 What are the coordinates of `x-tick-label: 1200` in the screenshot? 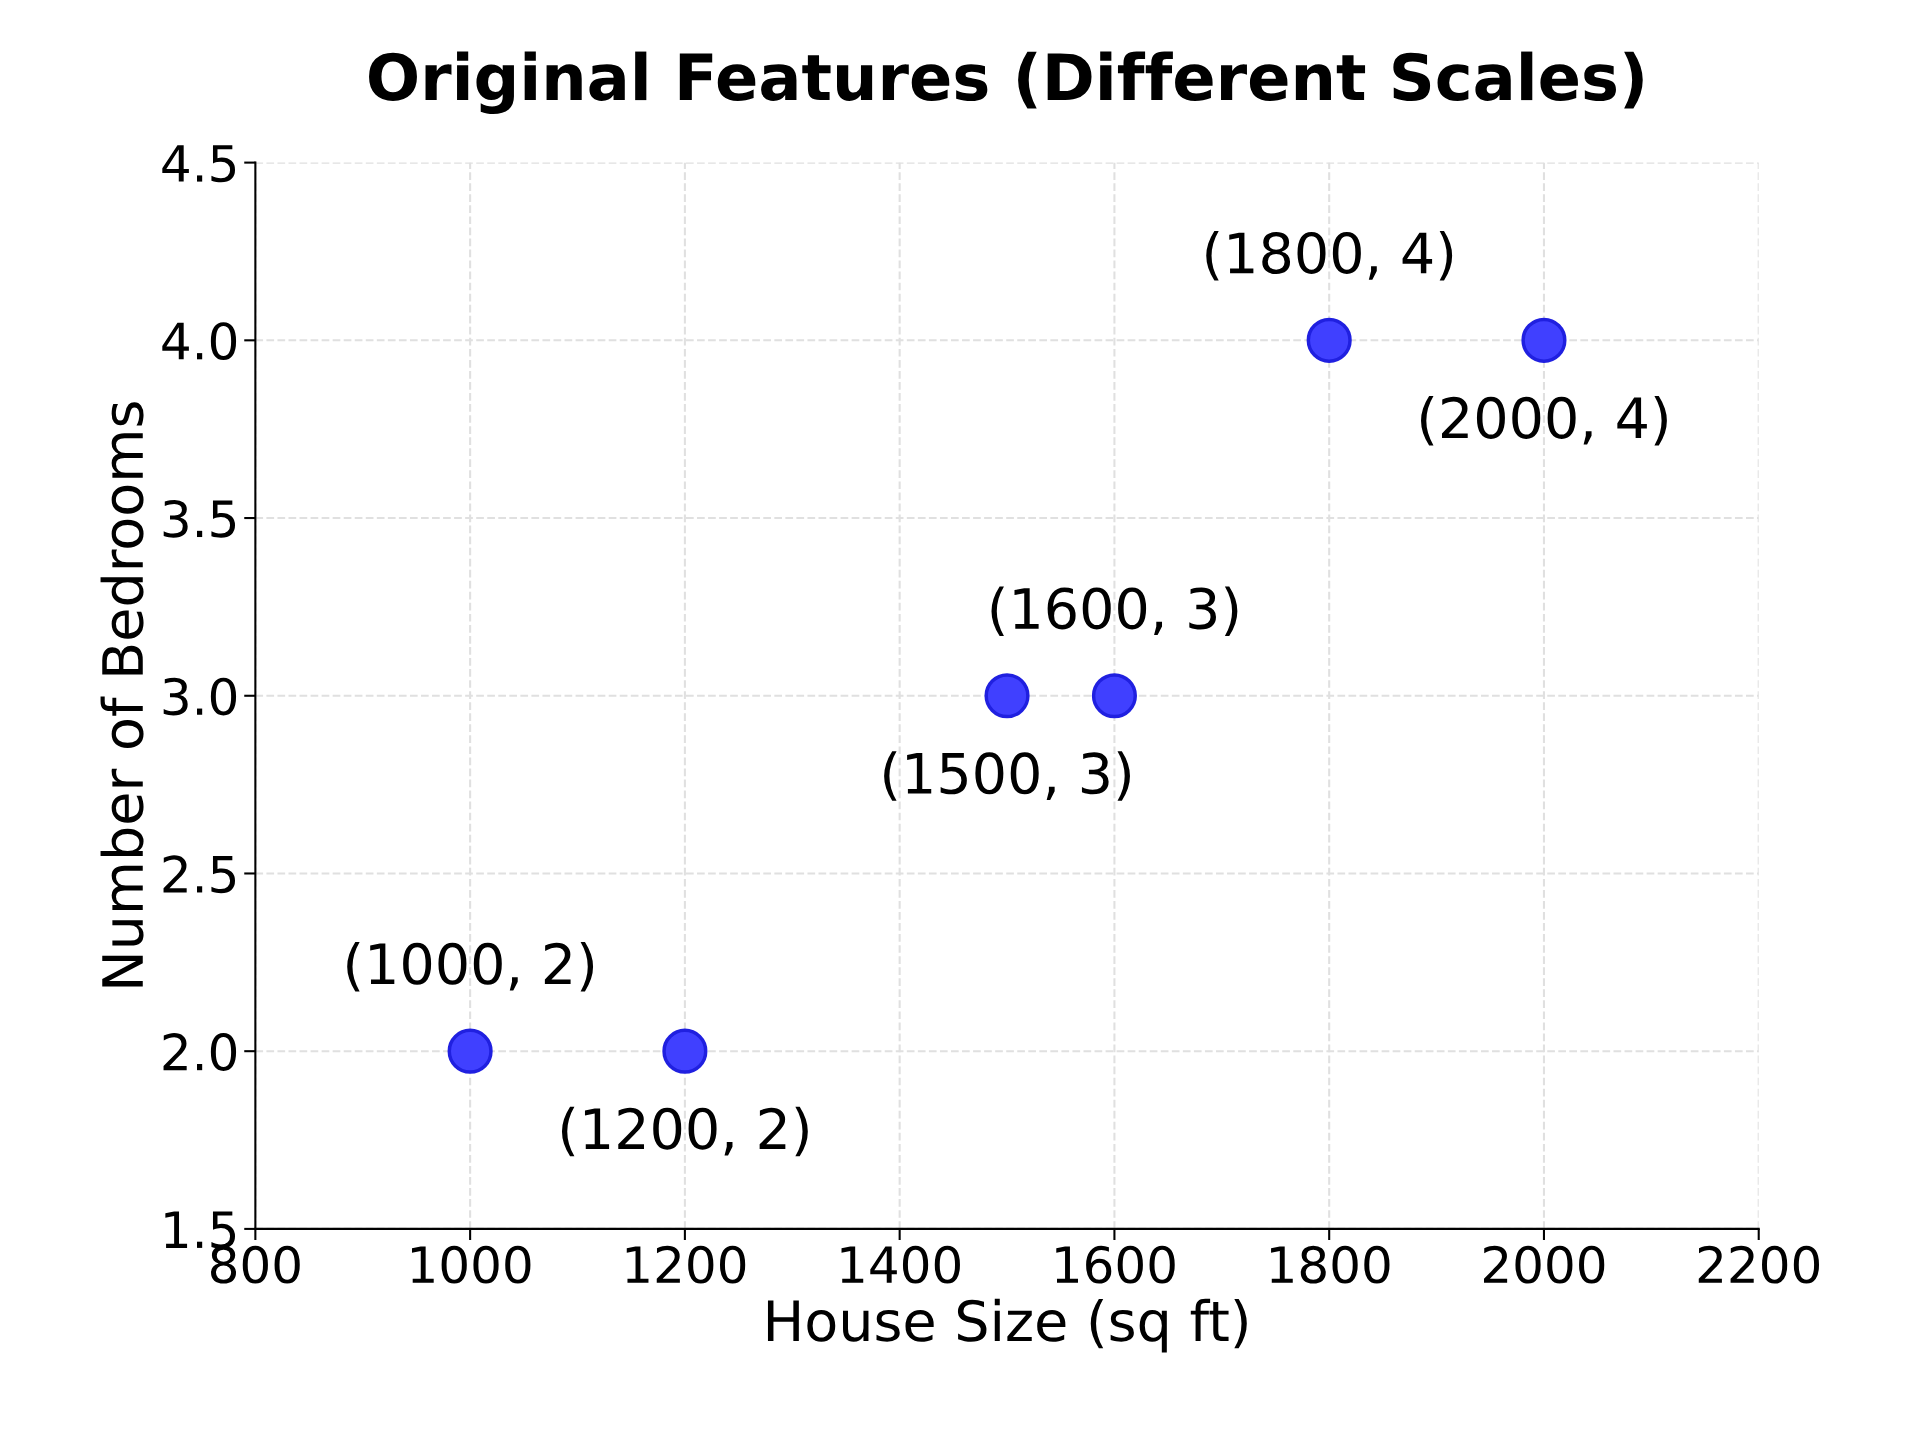 It's located at (686, 1264).